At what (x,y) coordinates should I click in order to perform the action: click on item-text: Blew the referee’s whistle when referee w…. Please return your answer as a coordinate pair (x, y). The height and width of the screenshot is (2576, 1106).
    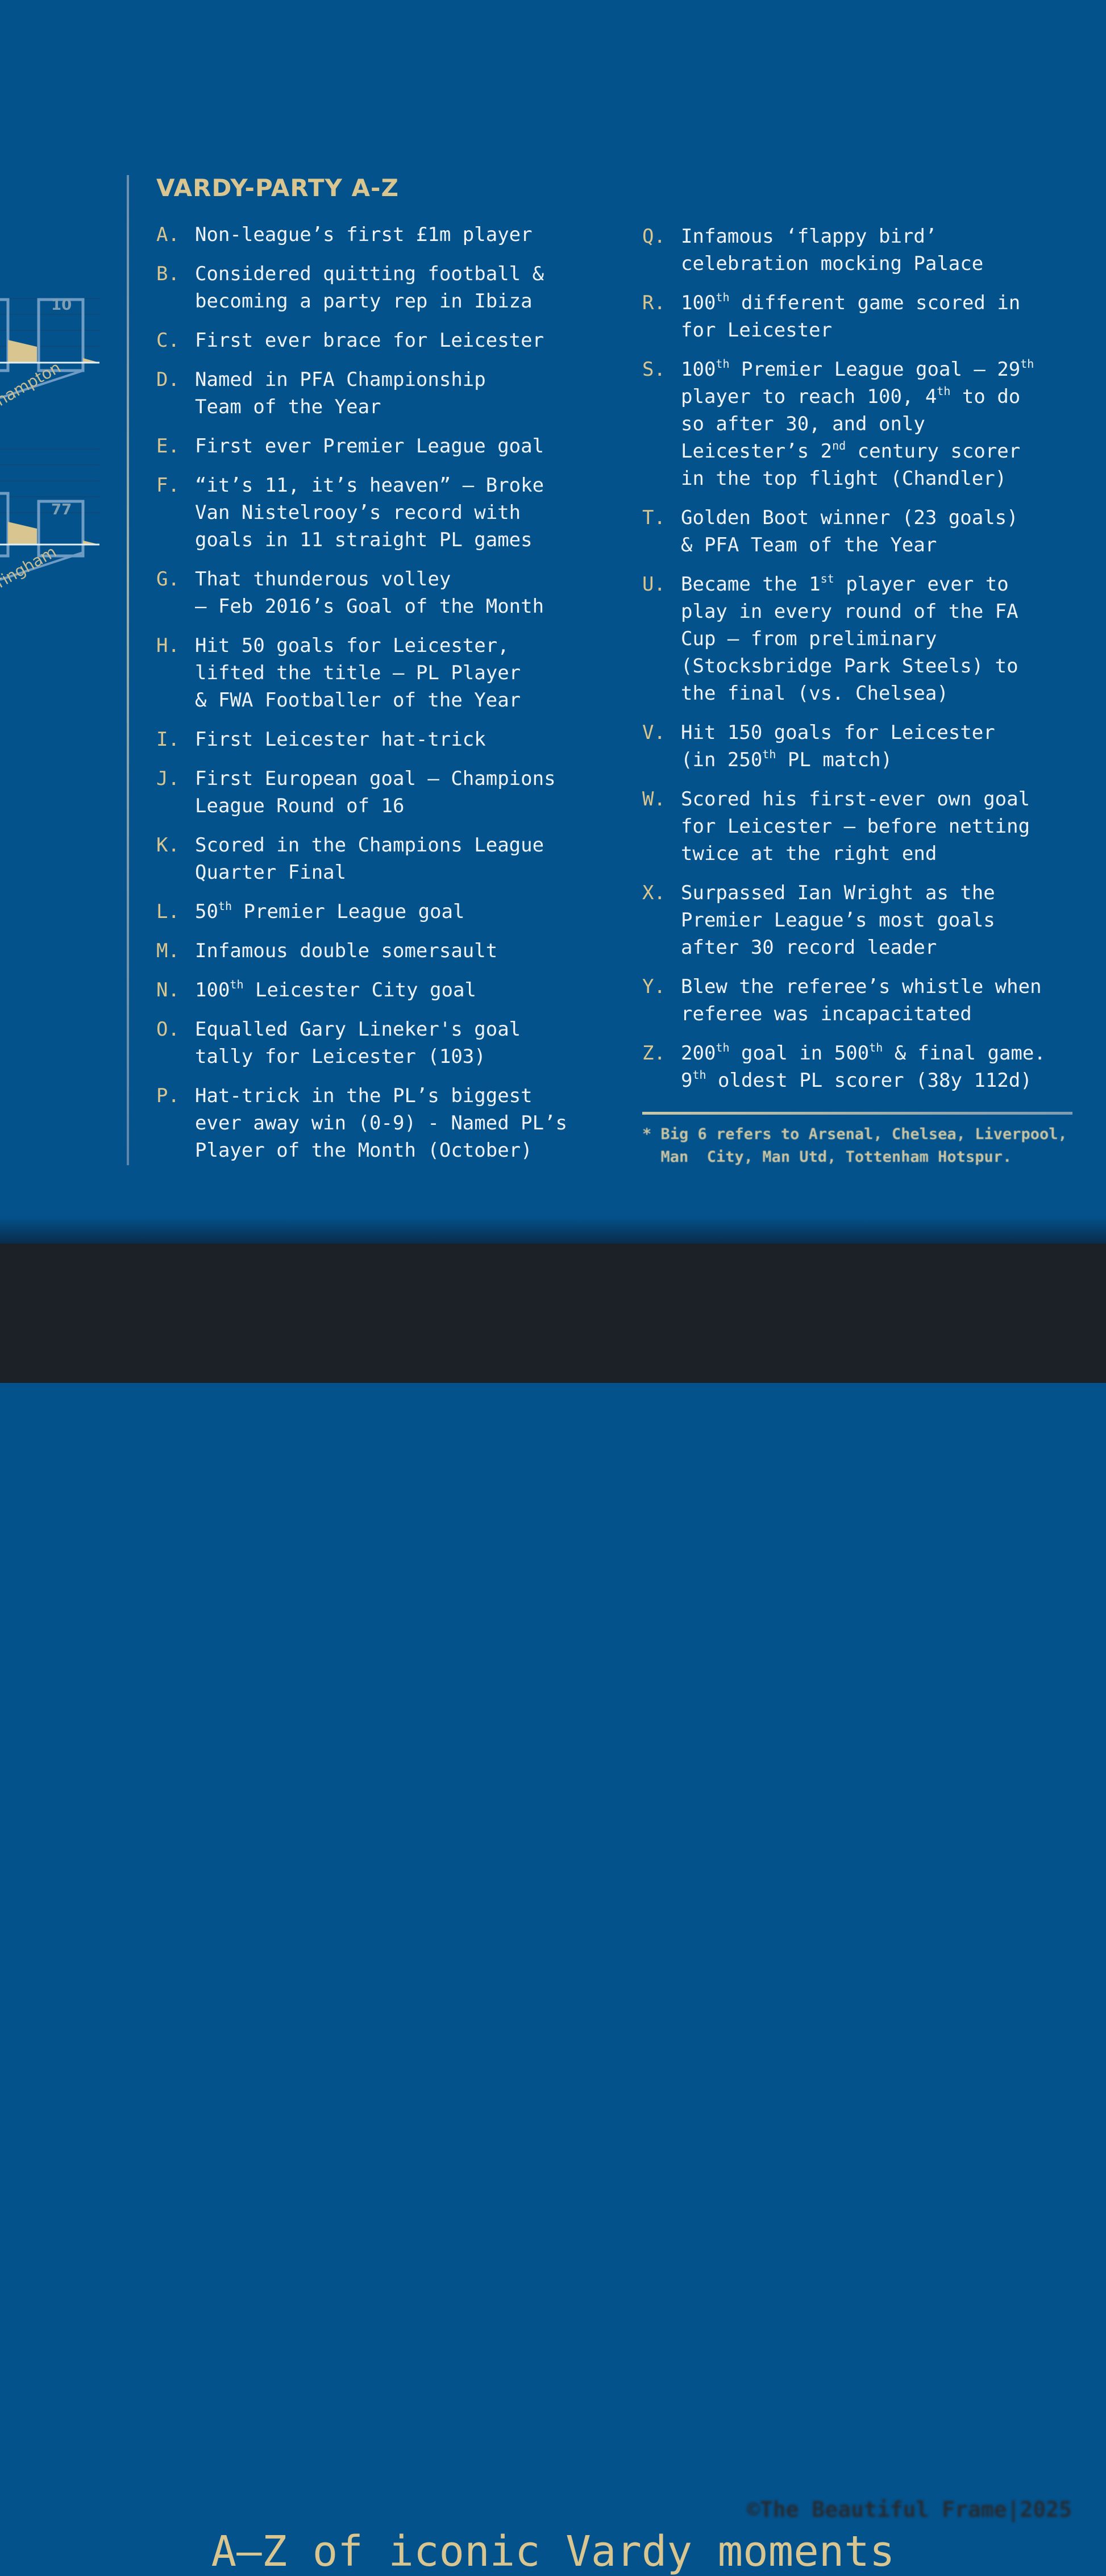
    Looking at the image, I should click on (862, 1001).